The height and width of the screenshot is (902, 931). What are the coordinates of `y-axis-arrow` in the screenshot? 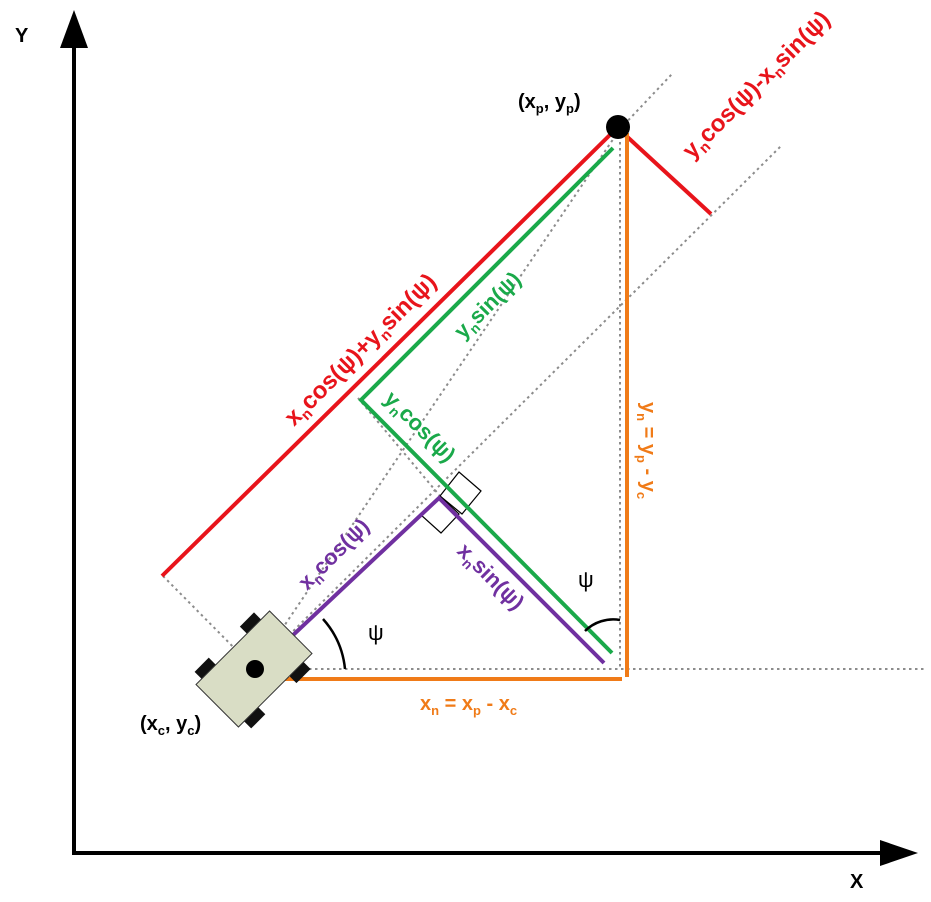 It's located at (74, 29).